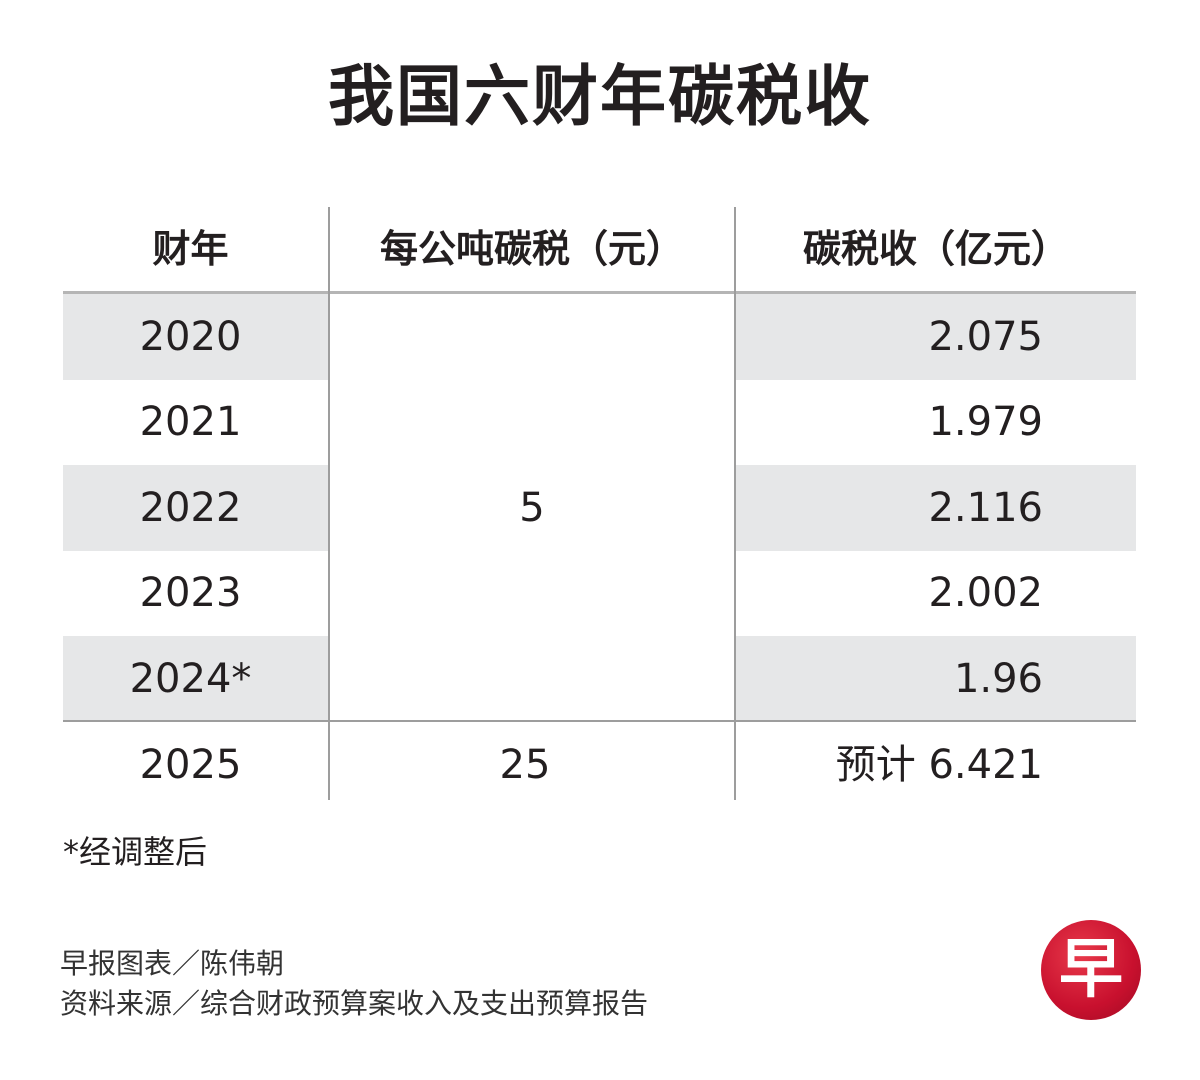 The width and height of the screenshot is (1200, 1080). Describe the element at coordinates (599, 593) in the screenshot. I see `table-row: 2023 2.002` at that location.